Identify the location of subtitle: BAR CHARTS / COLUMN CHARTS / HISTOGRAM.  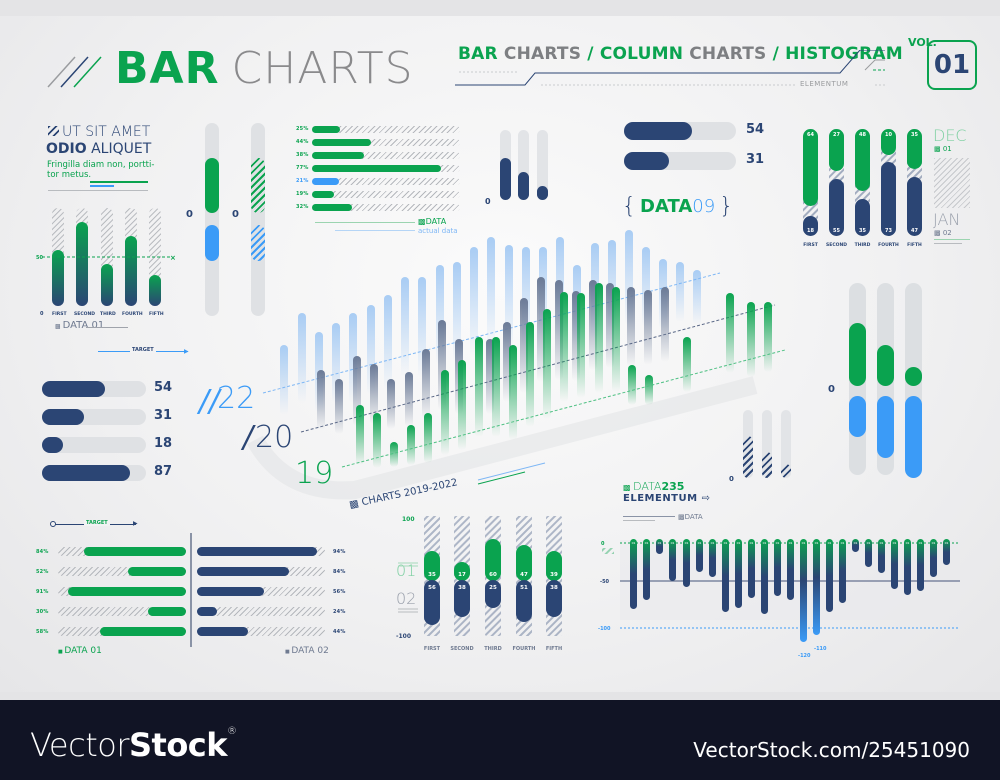
(680, 54).